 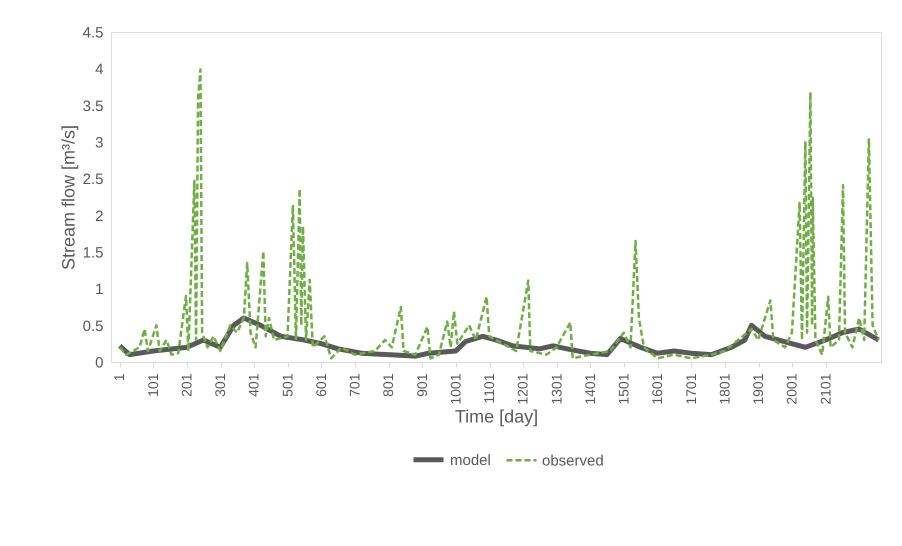 What do you see at coordinates (119, 377) in the screenshot?
I see `x-tick-label: 1` at bounding box center [119, 377].